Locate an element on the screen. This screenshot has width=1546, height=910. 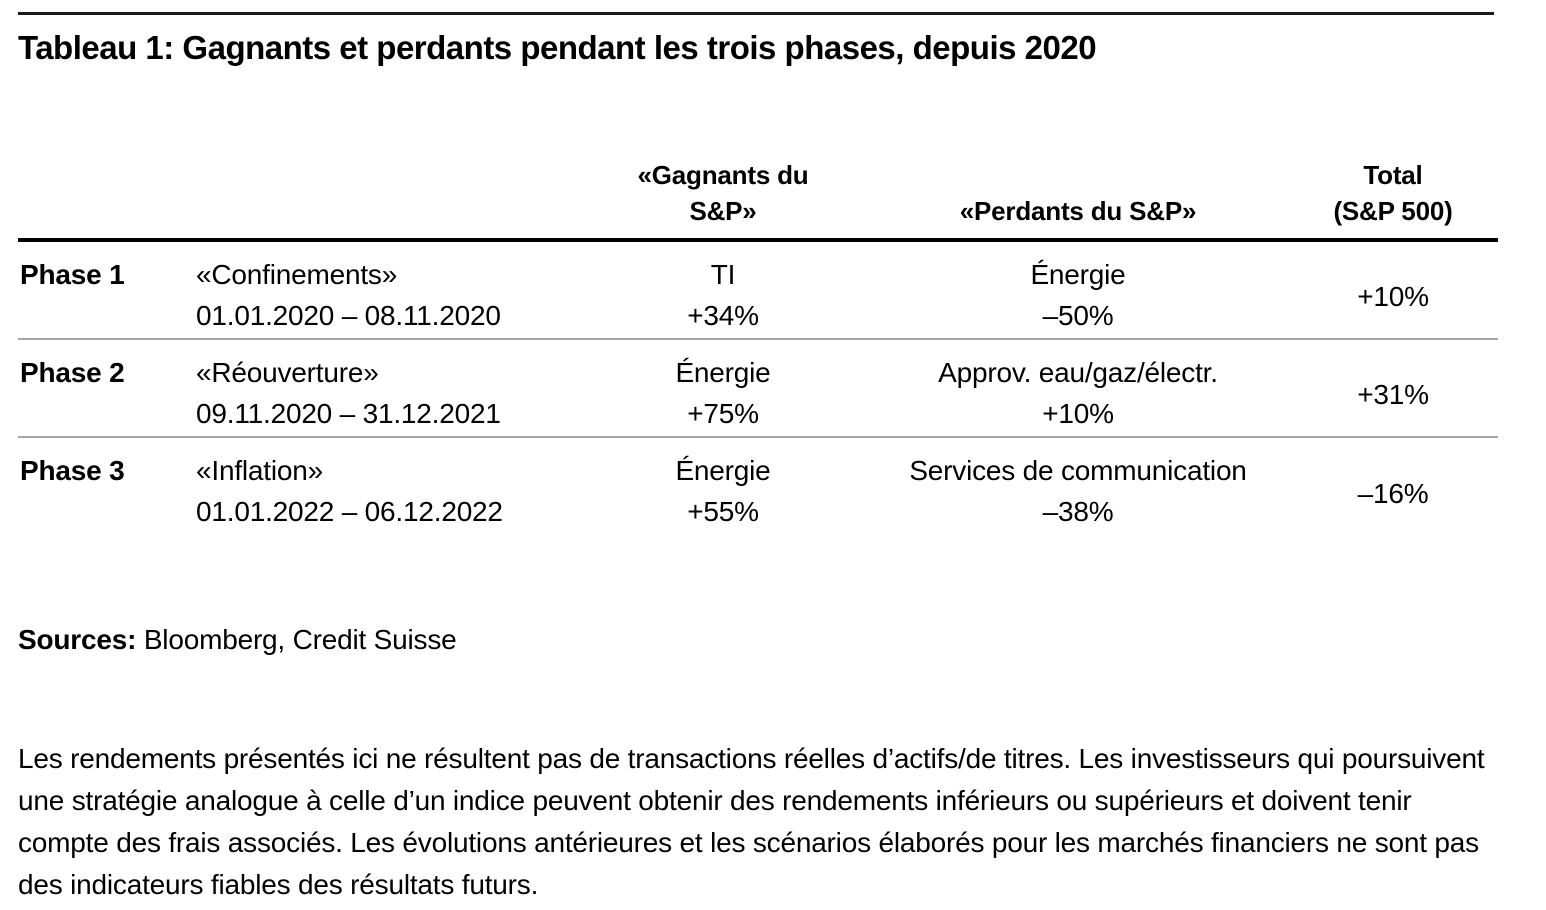
sources-line: Sources: Bloomberg, Credit Suisse is located at coordinates (782, 640).